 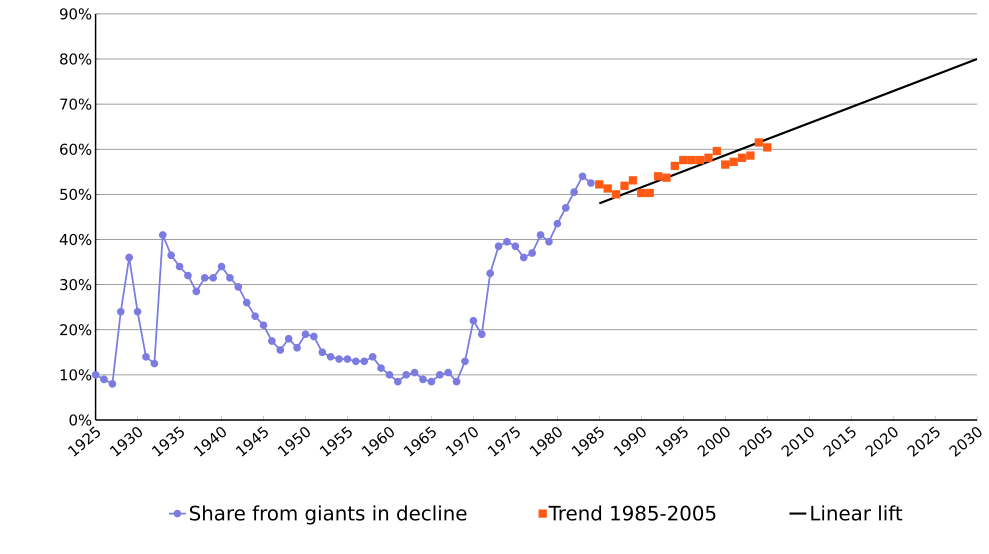 I want to click on legend-label: Trend 1985-2005, so click(x=632, y=513).